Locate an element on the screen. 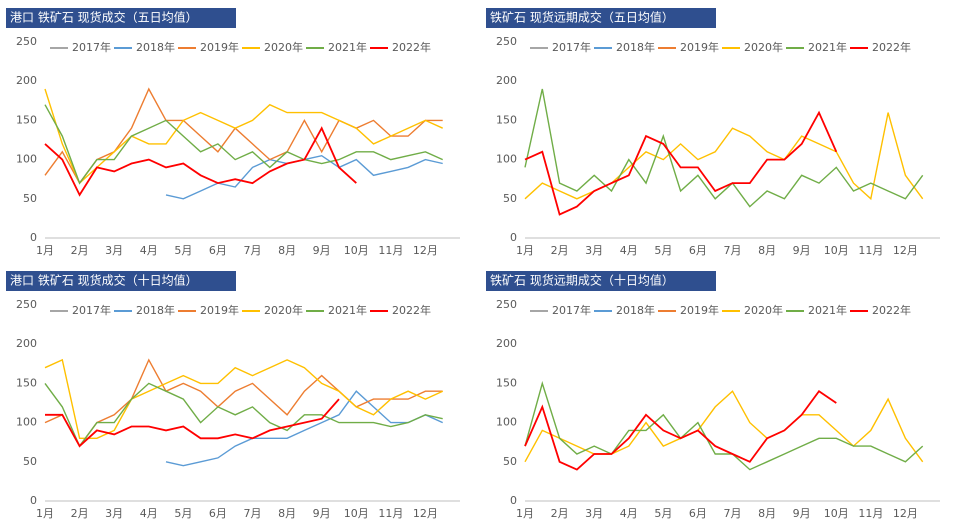 This screenshot has width=960, height=526. chart-title: 铁矿石 现货远期成交（五日均值） is located at coordinates (582, 17).